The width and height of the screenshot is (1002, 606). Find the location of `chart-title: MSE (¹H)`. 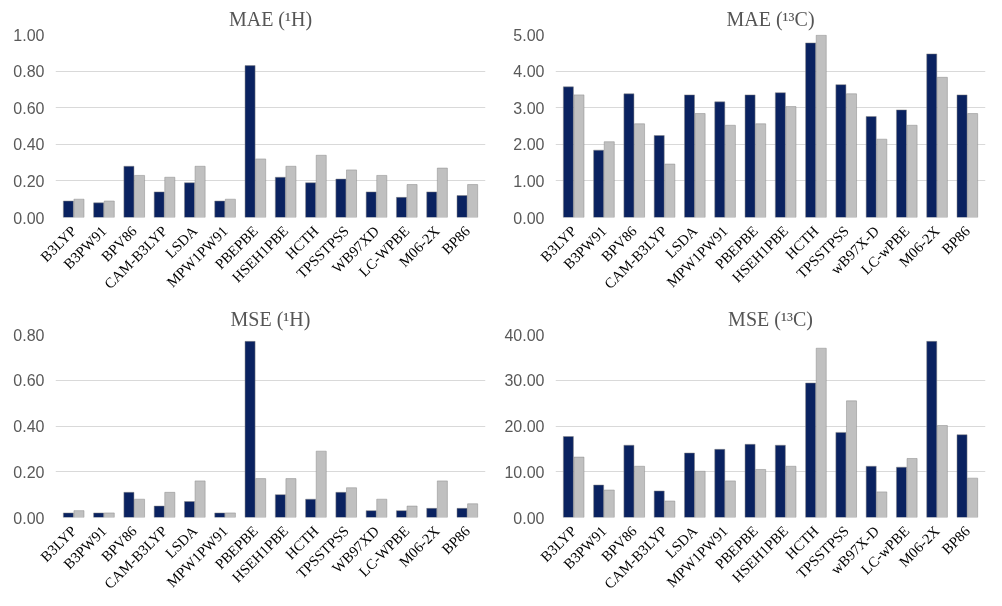

chart-title: MSE (¹H) is located at coordinates (270, 319).